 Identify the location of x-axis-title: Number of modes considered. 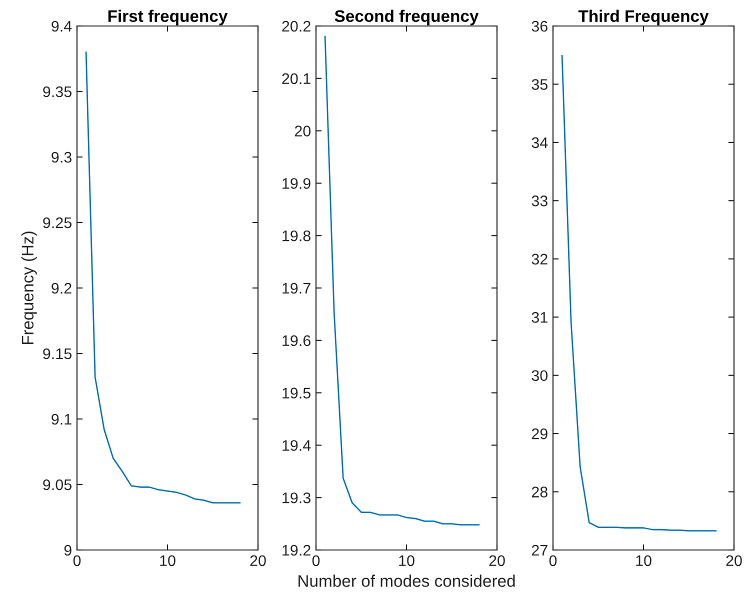
(406, 580).